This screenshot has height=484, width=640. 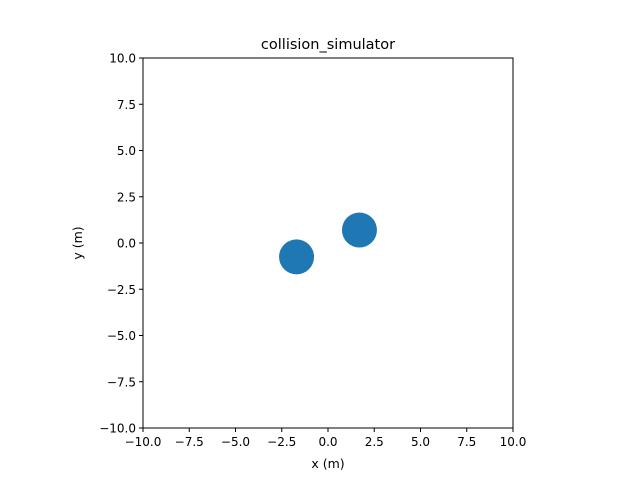 What do you see at coordinates (126, 151) in the screenshot?
I see `y-tick-label: 5.0` at bounding box center [126, 151].